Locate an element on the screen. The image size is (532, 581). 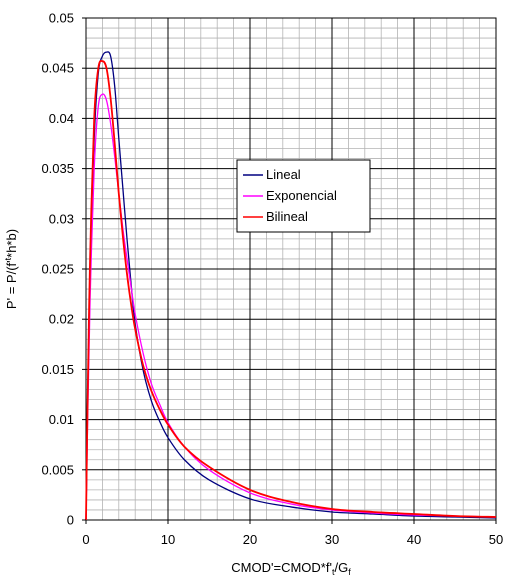
y-axis-title: P' = P/(f't*h*b) is located at coordinates (11, 269).